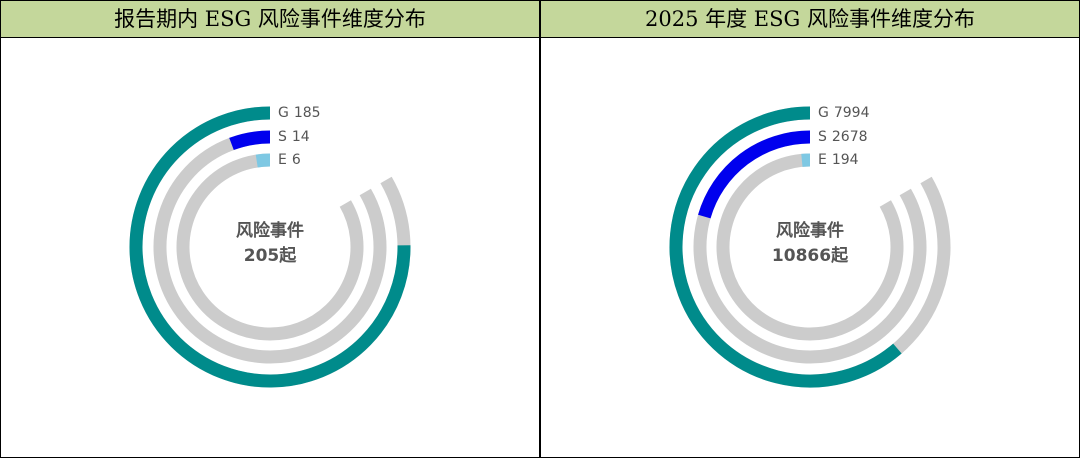  I want to click on value: 6, so click(296, 160).